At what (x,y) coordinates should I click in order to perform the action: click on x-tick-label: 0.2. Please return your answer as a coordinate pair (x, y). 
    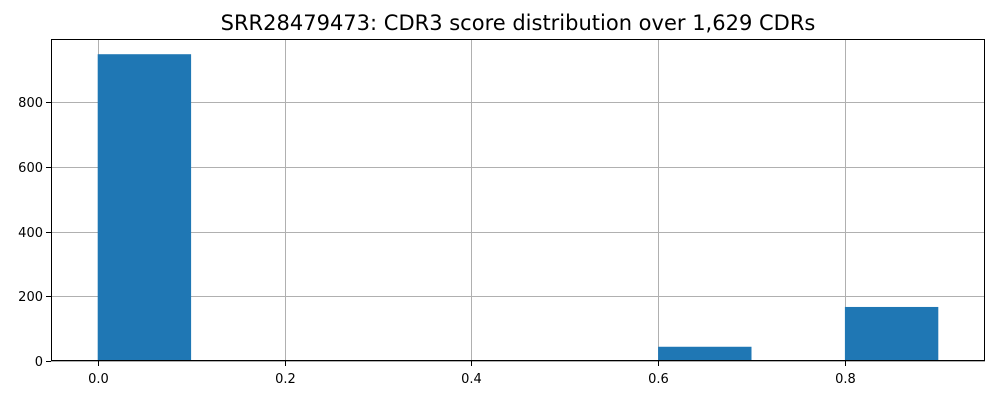
    Looking at the image, I should click on (285, 379).